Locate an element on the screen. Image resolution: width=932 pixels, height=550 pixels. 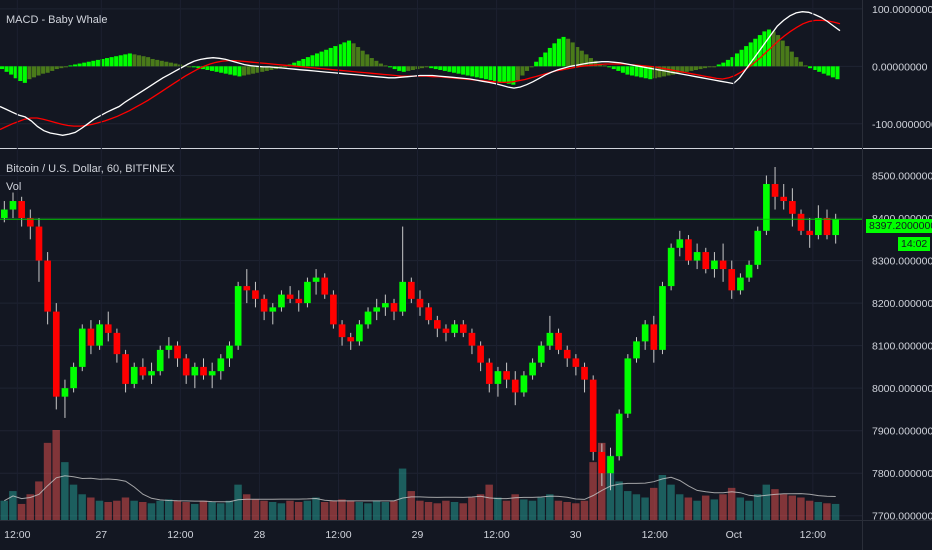
price-y-tick-label: 8000.00000000 is located at coordinates (902, 389).